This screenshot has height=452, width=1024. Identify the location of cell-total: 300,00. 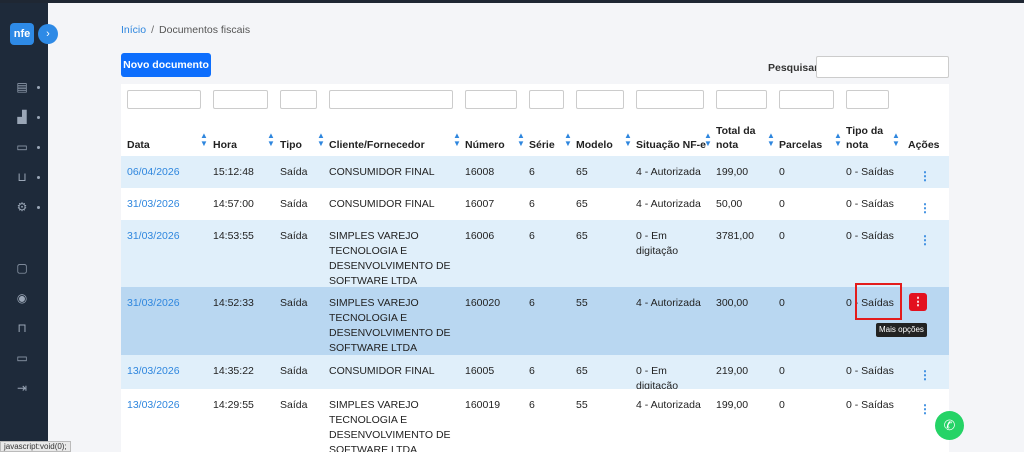
(732, 303).